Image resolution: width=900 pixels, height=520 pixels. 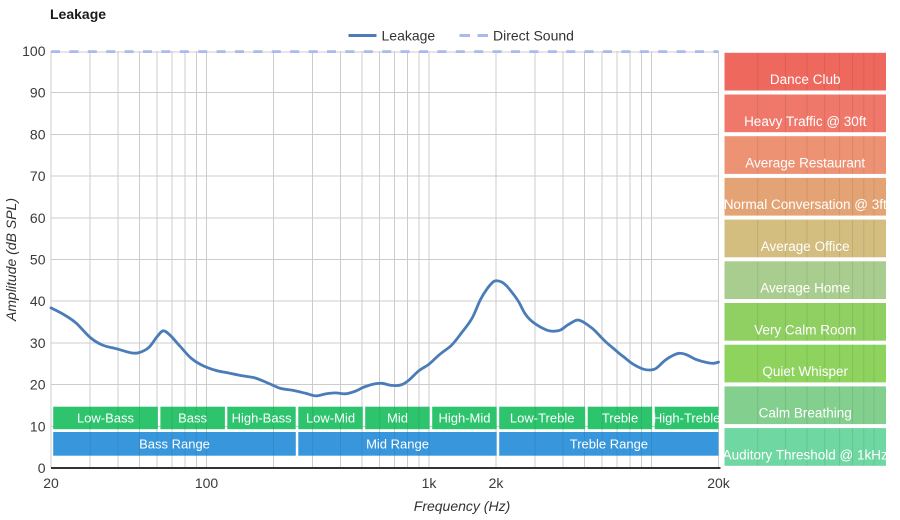 I want to click on svg-text: High-Bass, so click(x=262, y=418).